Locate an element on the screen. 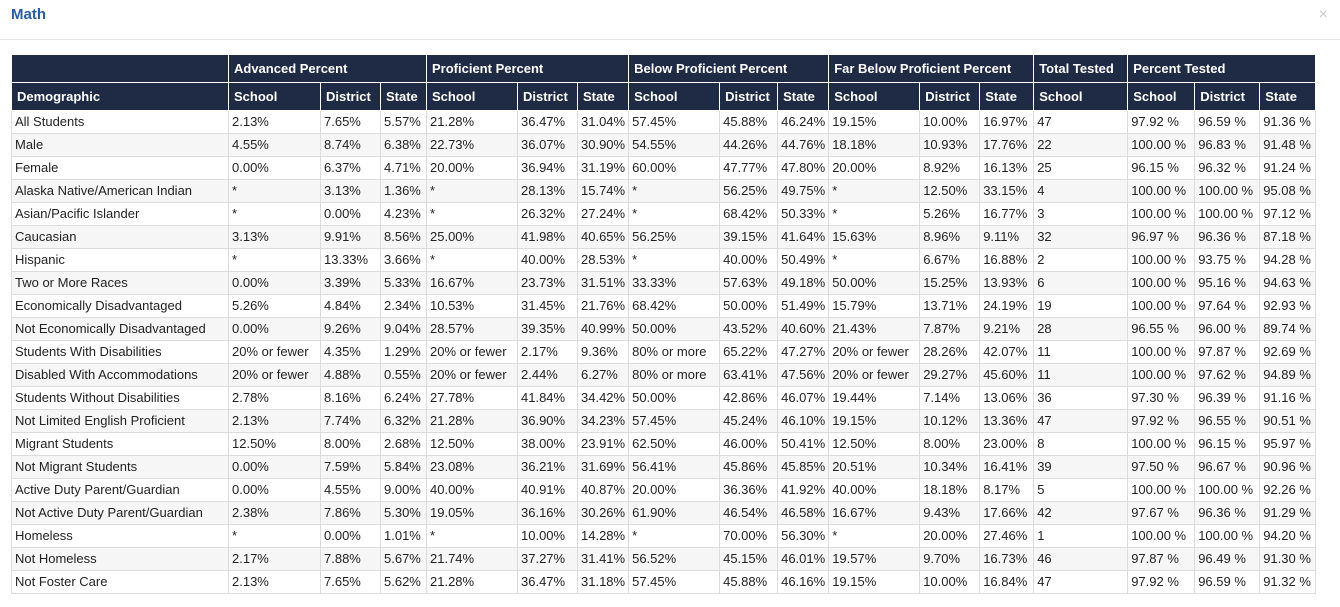 The image size is (1340, 607). demographic-cell: Homeless is located at coordinates (120, 536).